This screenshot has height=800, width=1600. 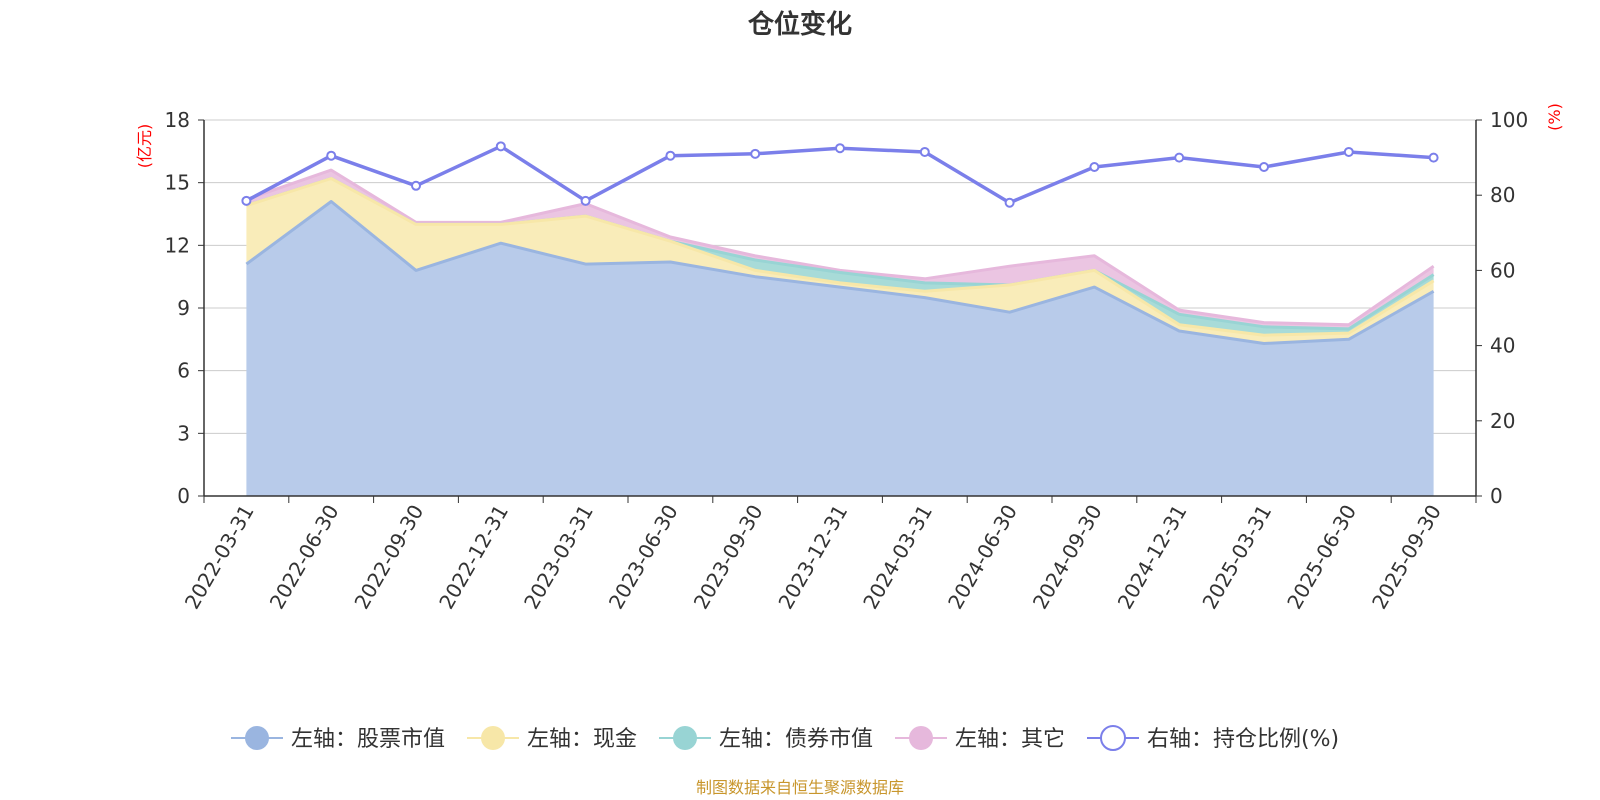 I want to click on x-axis-tick-label: 2022-12-31, so click(x=473, y=557).